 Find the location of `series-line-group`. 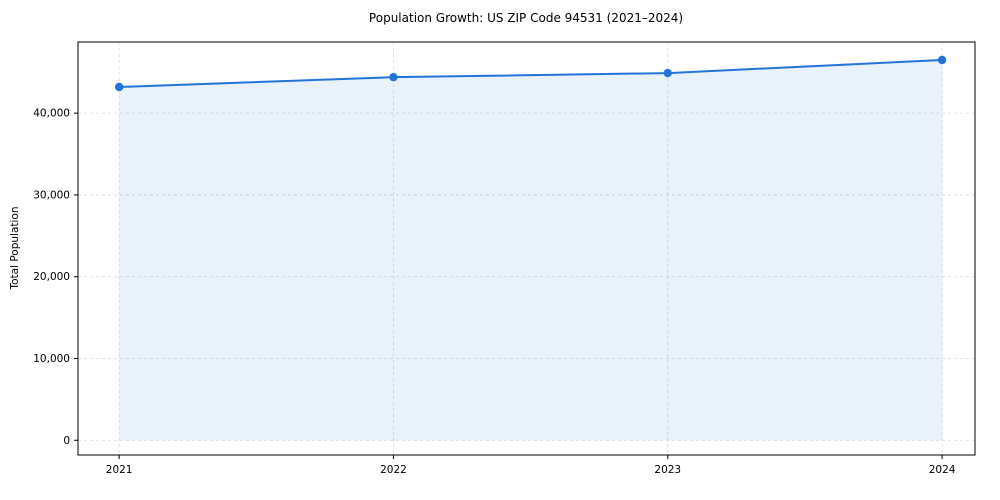

series-line-group is located at coordinates (530, 73).